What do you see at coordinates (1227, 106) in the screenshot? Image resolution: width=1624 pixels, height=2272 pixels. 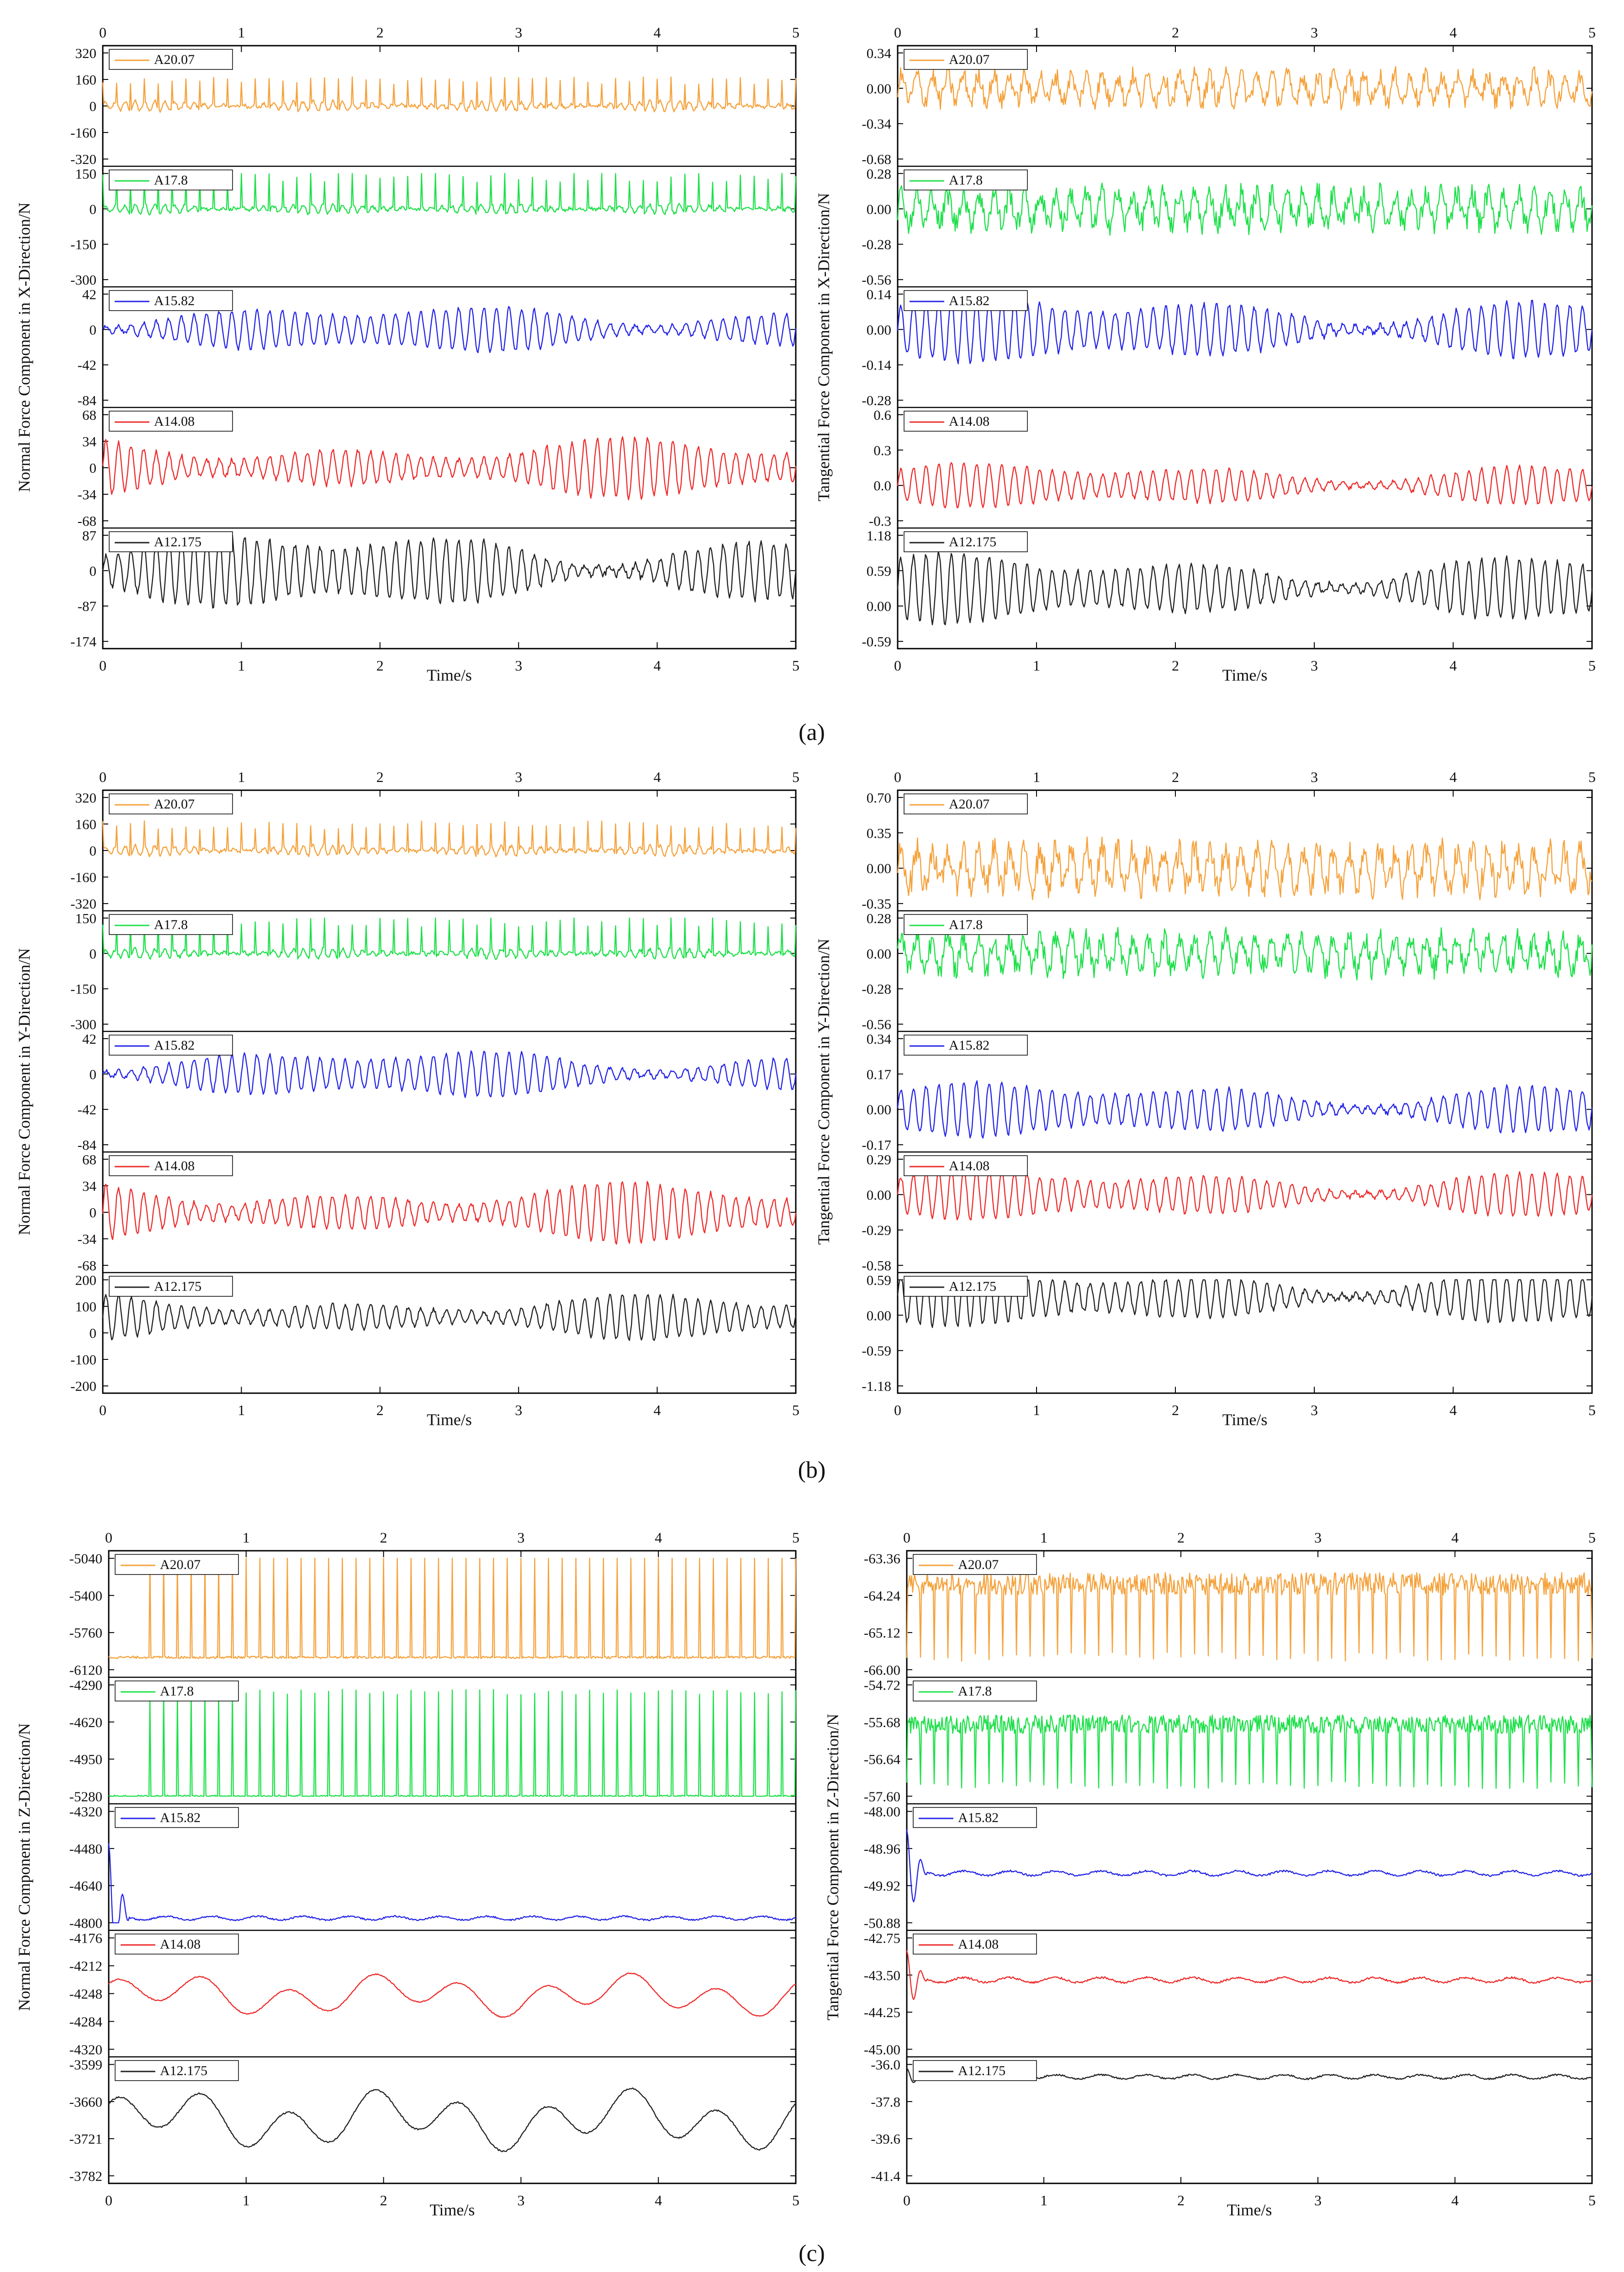 I see `subplot-A20.07: 0.34 0.00 -0.34 -0.68 A20.07` at bounding box center [1227, 106].